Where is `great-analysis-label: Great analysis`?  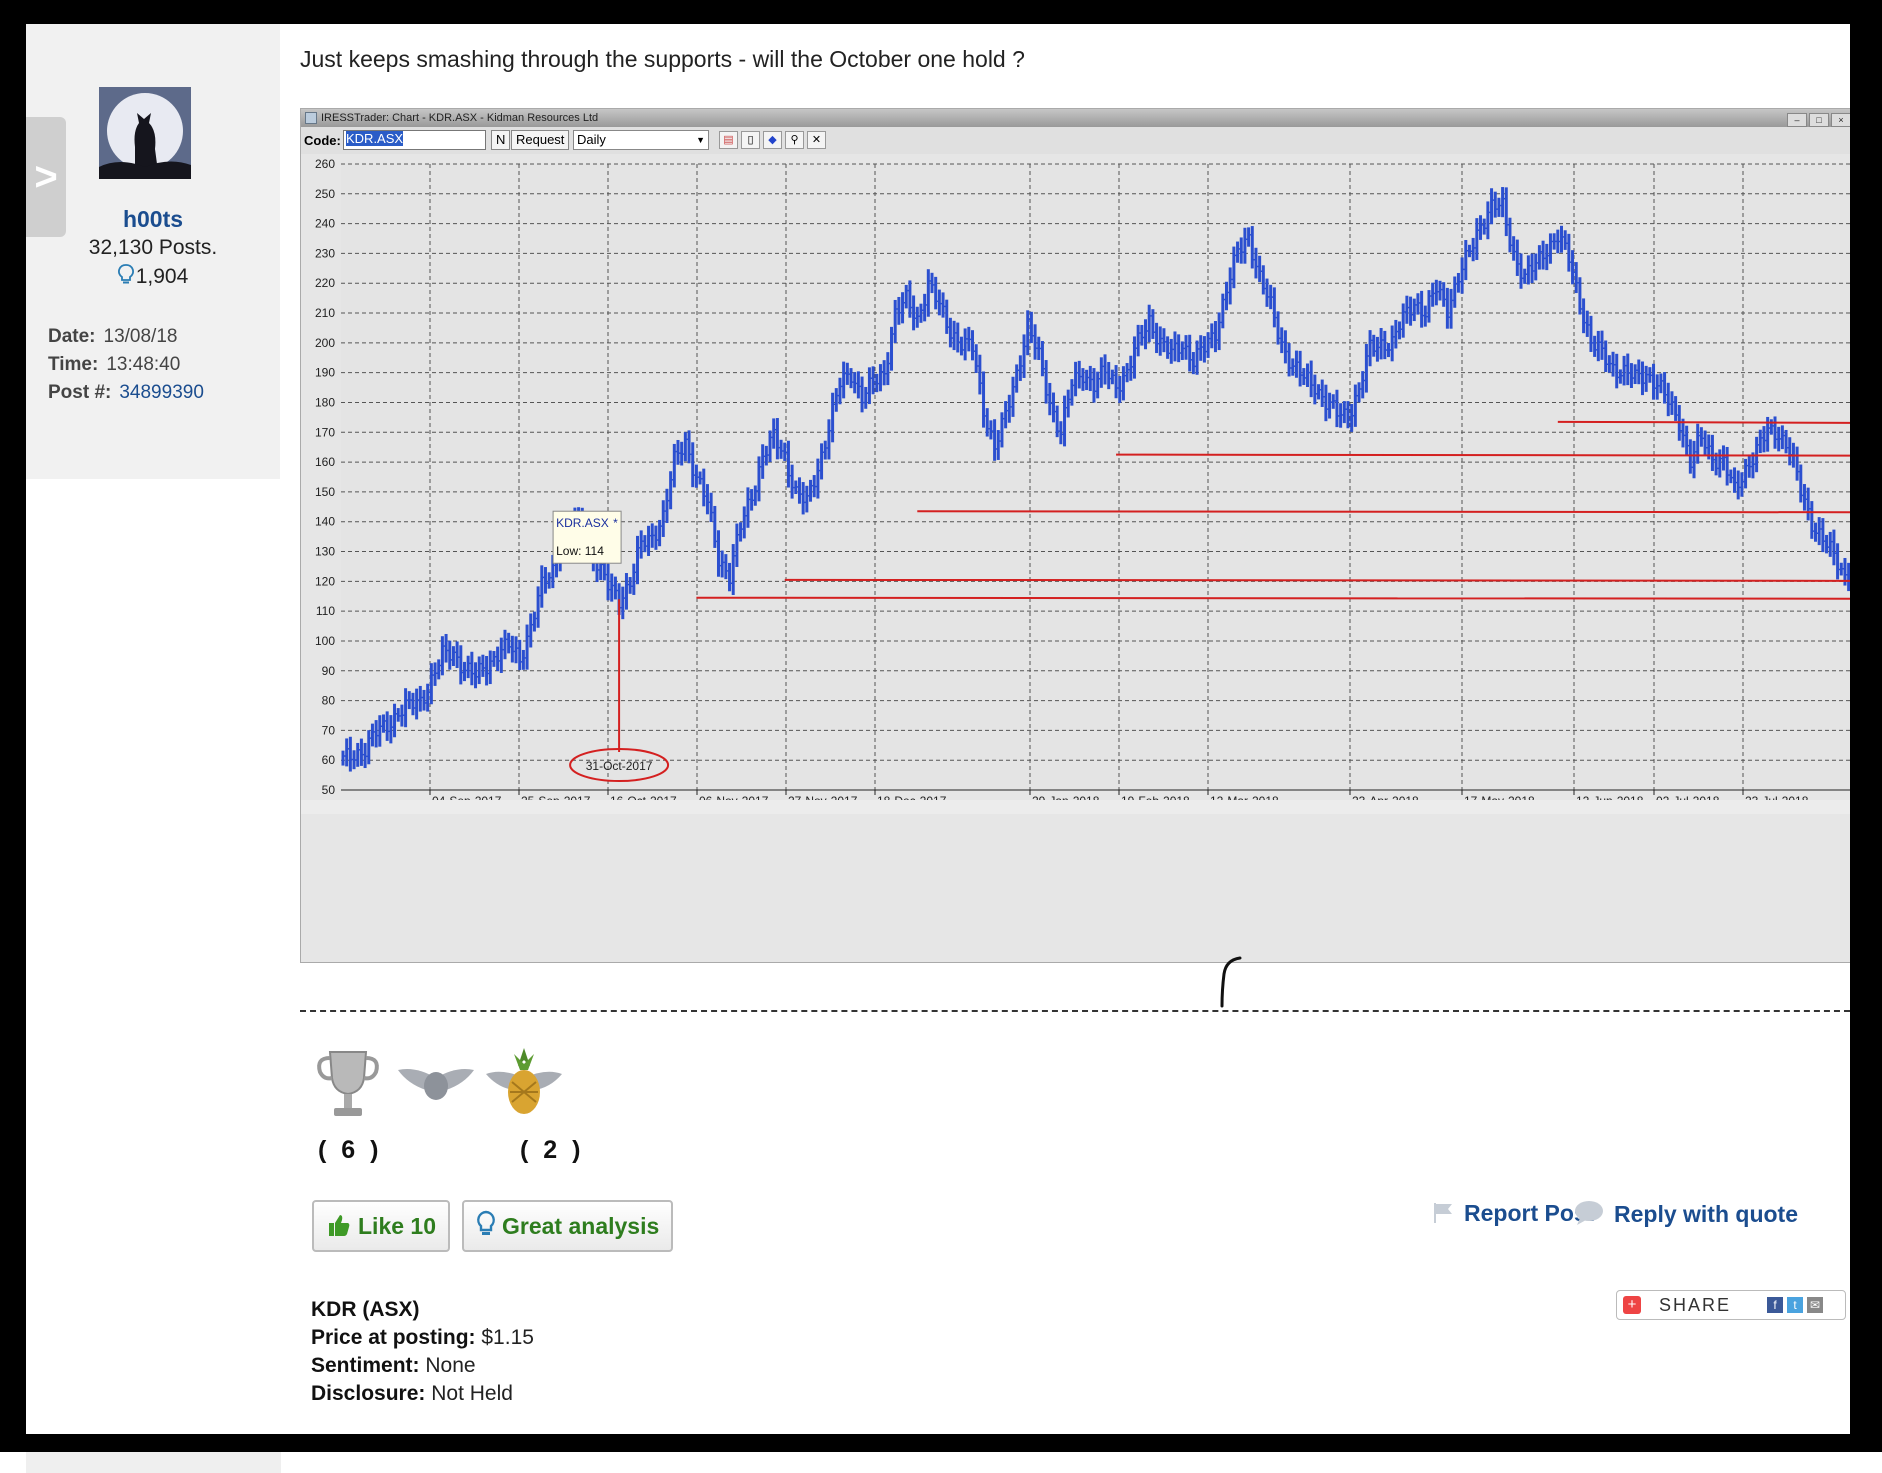 great-analysis-label: Great analysis is located at coordinates (581, 1226).